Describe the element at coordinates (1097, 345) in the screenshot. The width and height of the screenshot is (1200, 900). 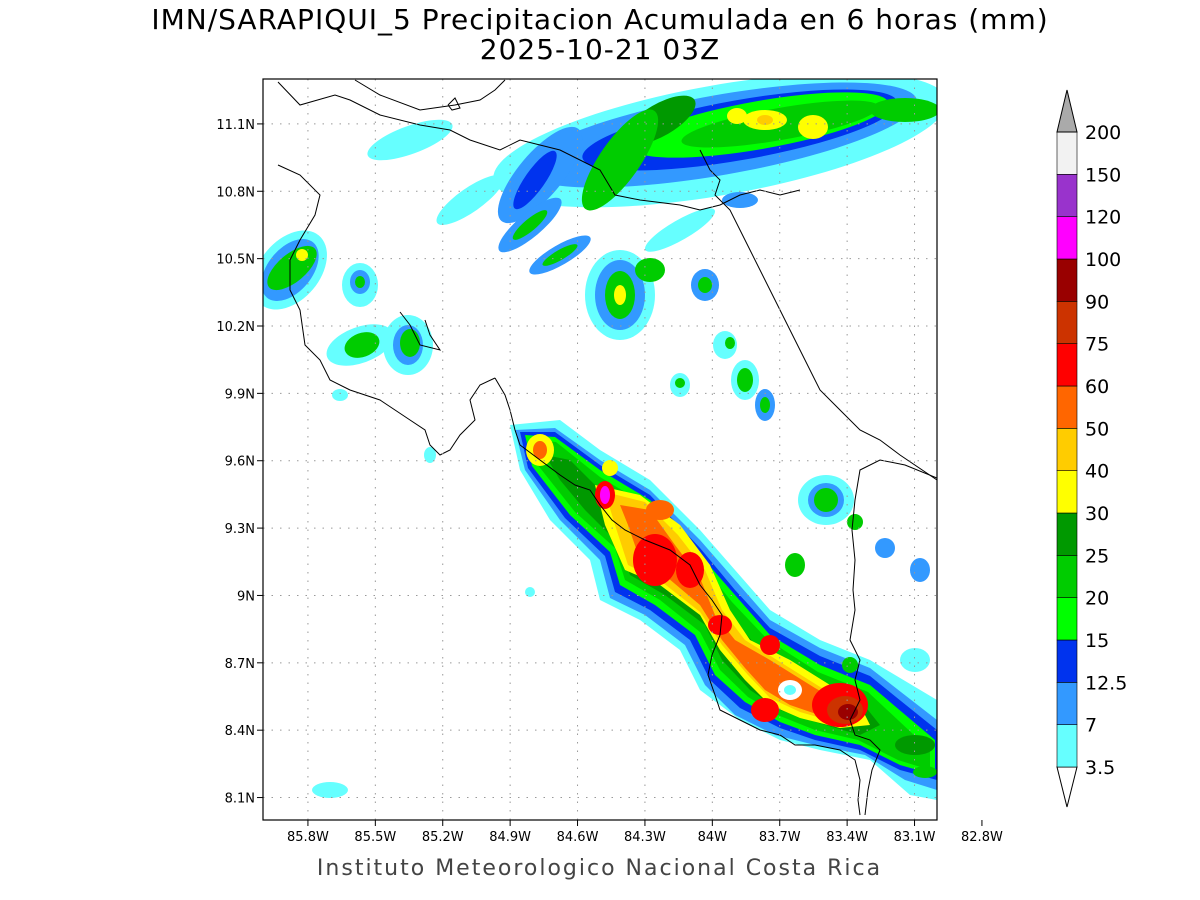
I see `colorbar-level-label: 75` at that location.